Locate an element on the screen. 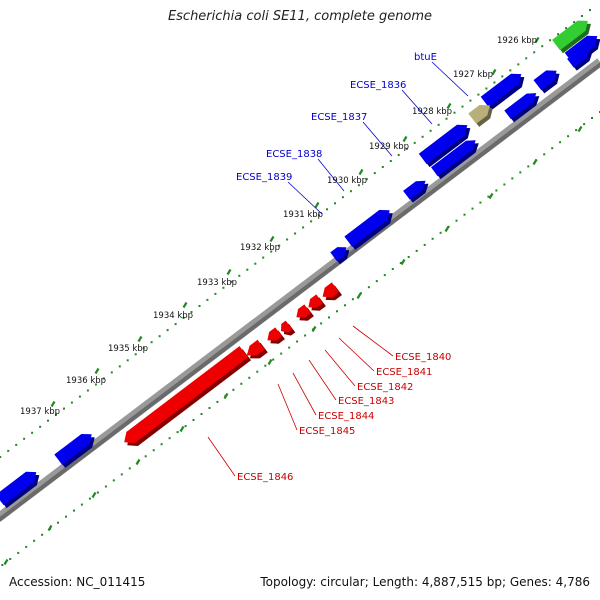 The width and height of the screenshot is (600, 600). major-tick-1933 is located at coordinates (229, 272).